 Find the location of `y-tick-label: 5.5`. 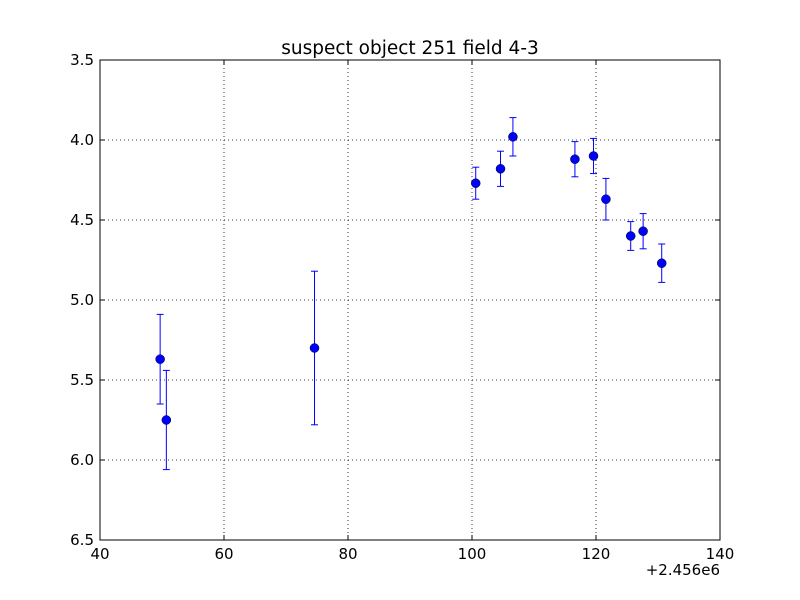

y-tick-label: 5.5 is located at coordinates (82, 380).